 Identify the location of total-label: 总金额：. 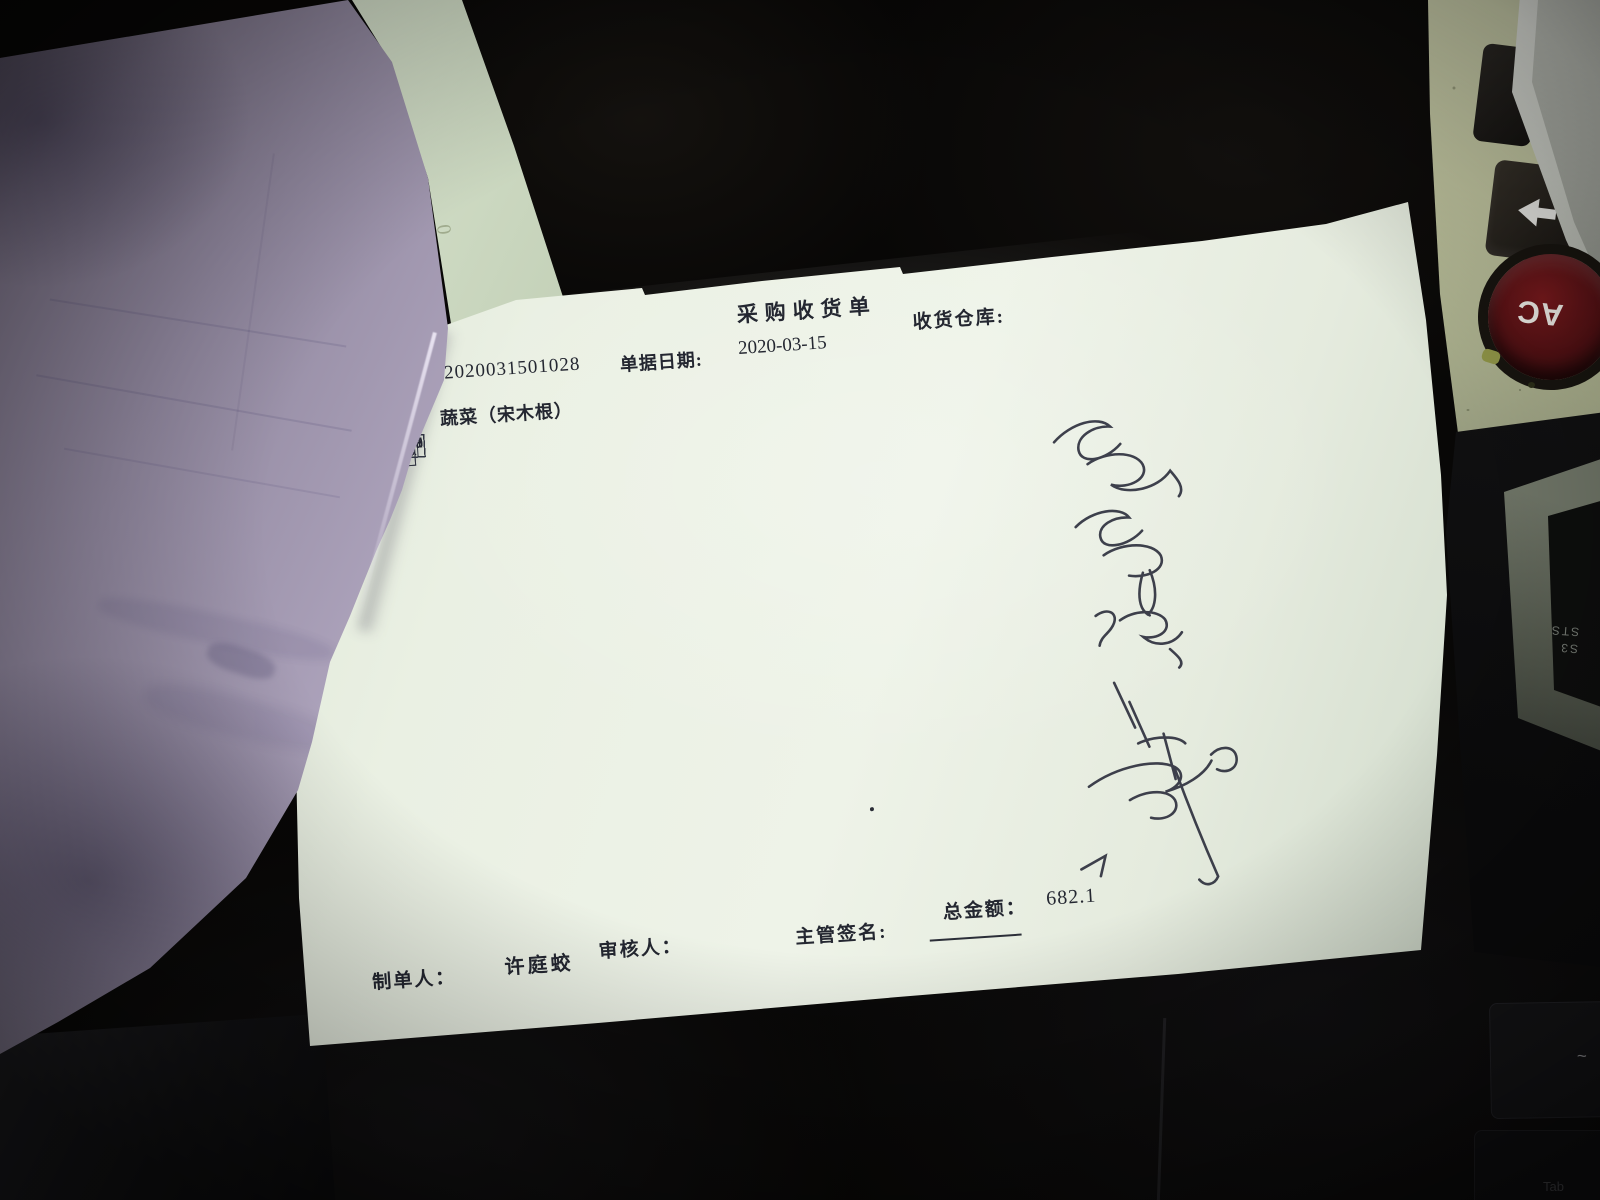
(985, 910).